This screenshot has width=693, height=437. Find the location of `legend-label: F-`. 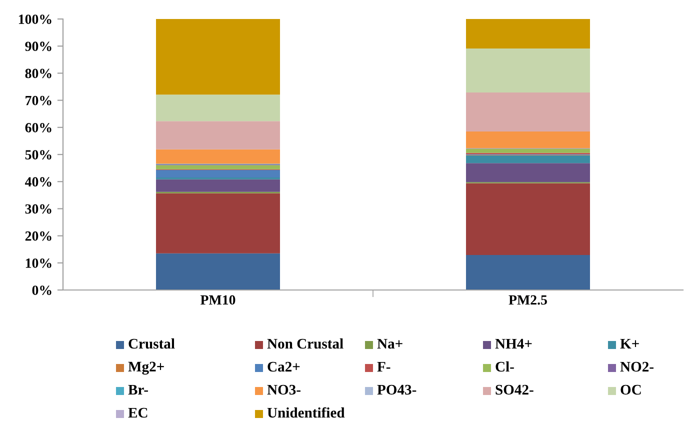

legend-label: F- is located at coordinates (383, 367).